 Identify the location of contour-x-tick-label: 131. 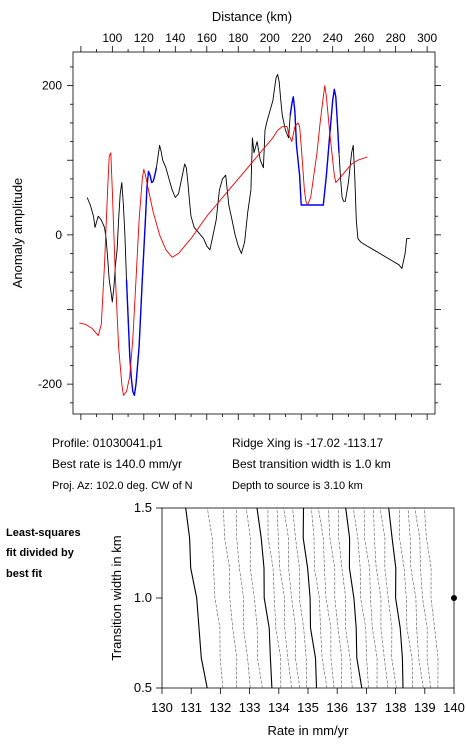
(191, 707).